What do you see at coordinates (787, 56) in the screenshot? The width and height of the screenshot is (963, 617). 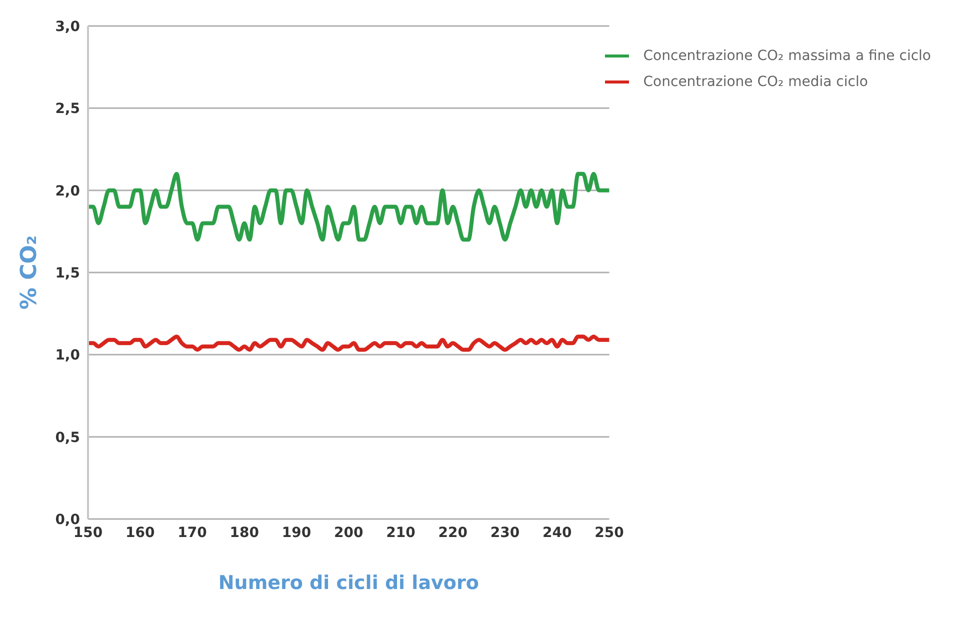 I see `legend-label: Concentrazione CO₂ massima a fine ciclo` at bounding box center [787, 56].